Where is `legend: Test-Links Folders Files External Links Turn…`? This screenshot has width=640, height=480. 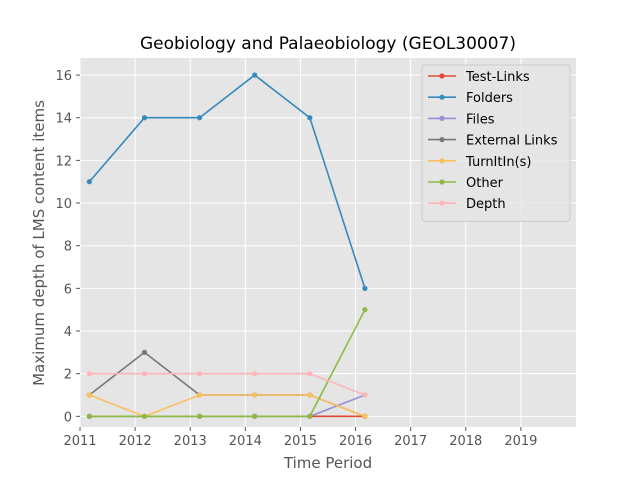
legend: Test-Links Folders Files External Links Turn… is located at coordinates (496, 143).